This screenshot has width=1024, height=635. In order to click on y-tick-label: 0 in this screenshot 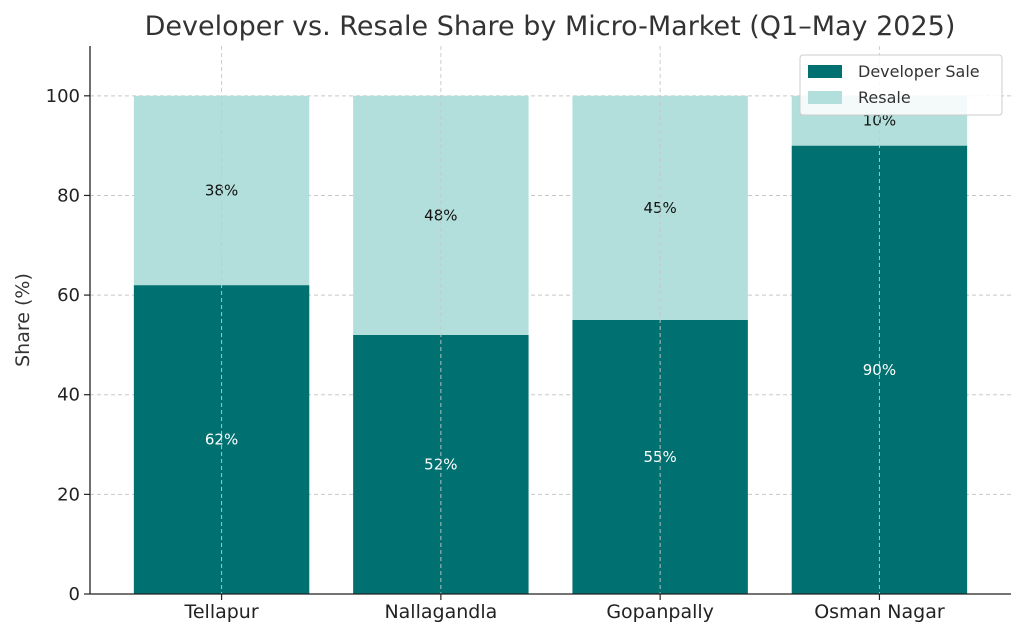, I will do `click(74, 594)`.